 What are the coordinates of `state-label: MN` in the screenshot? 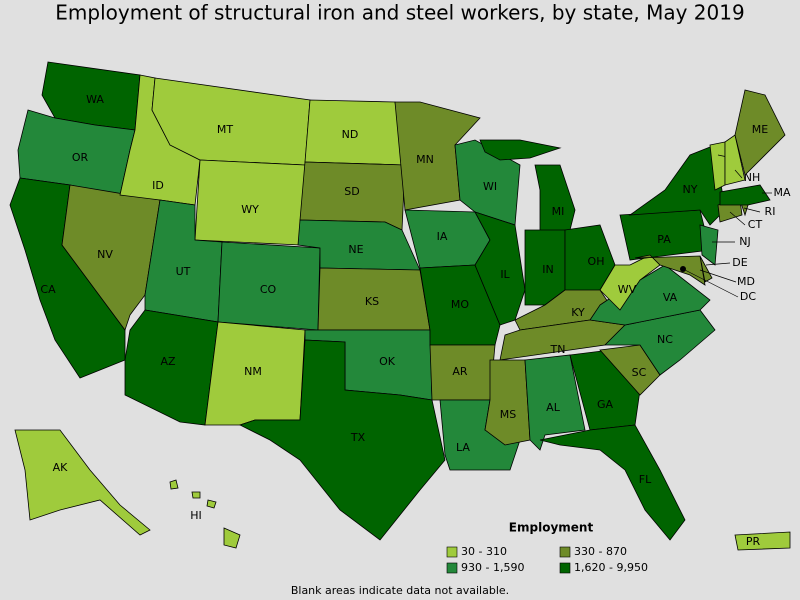 It's located at (425, 159).